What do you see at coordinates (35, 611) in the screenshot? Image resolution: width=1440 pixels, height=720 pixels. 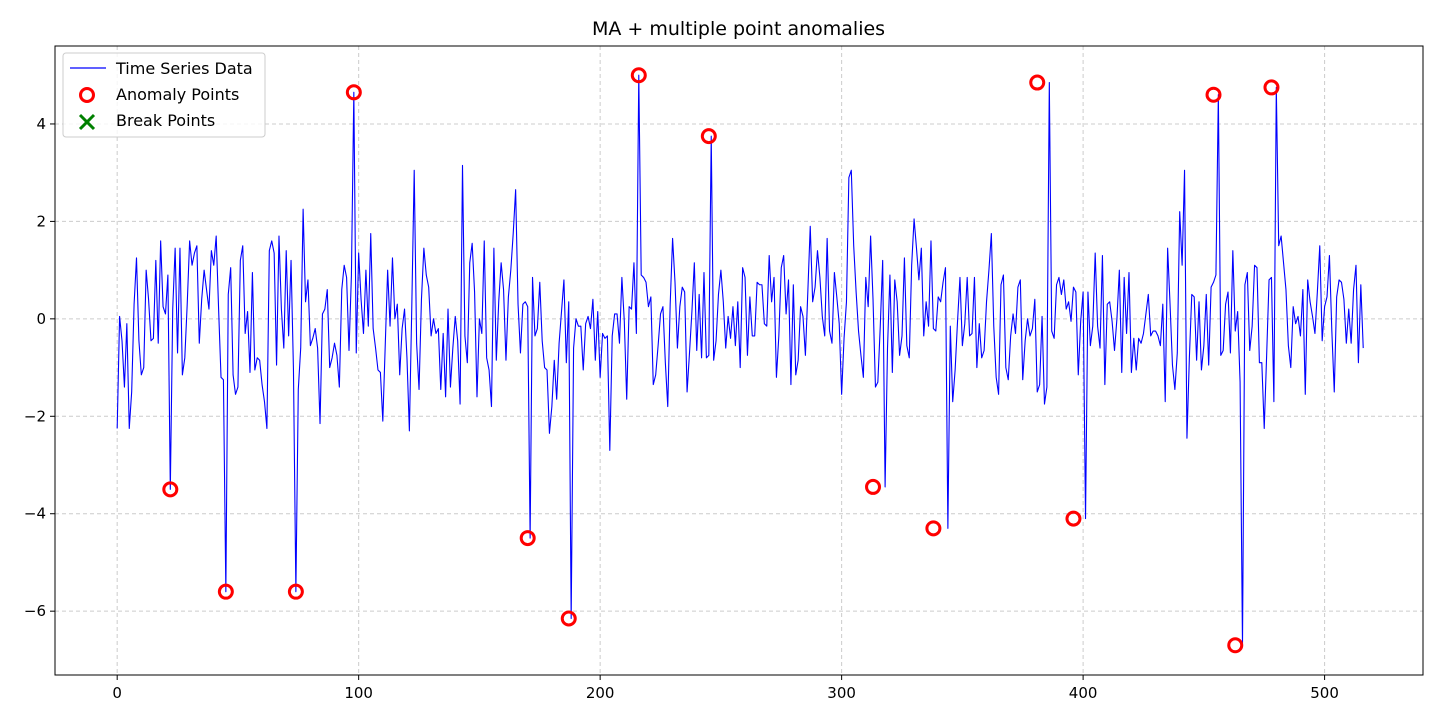 I see `y-tick-label: −6` at bounding box center [35, 611].